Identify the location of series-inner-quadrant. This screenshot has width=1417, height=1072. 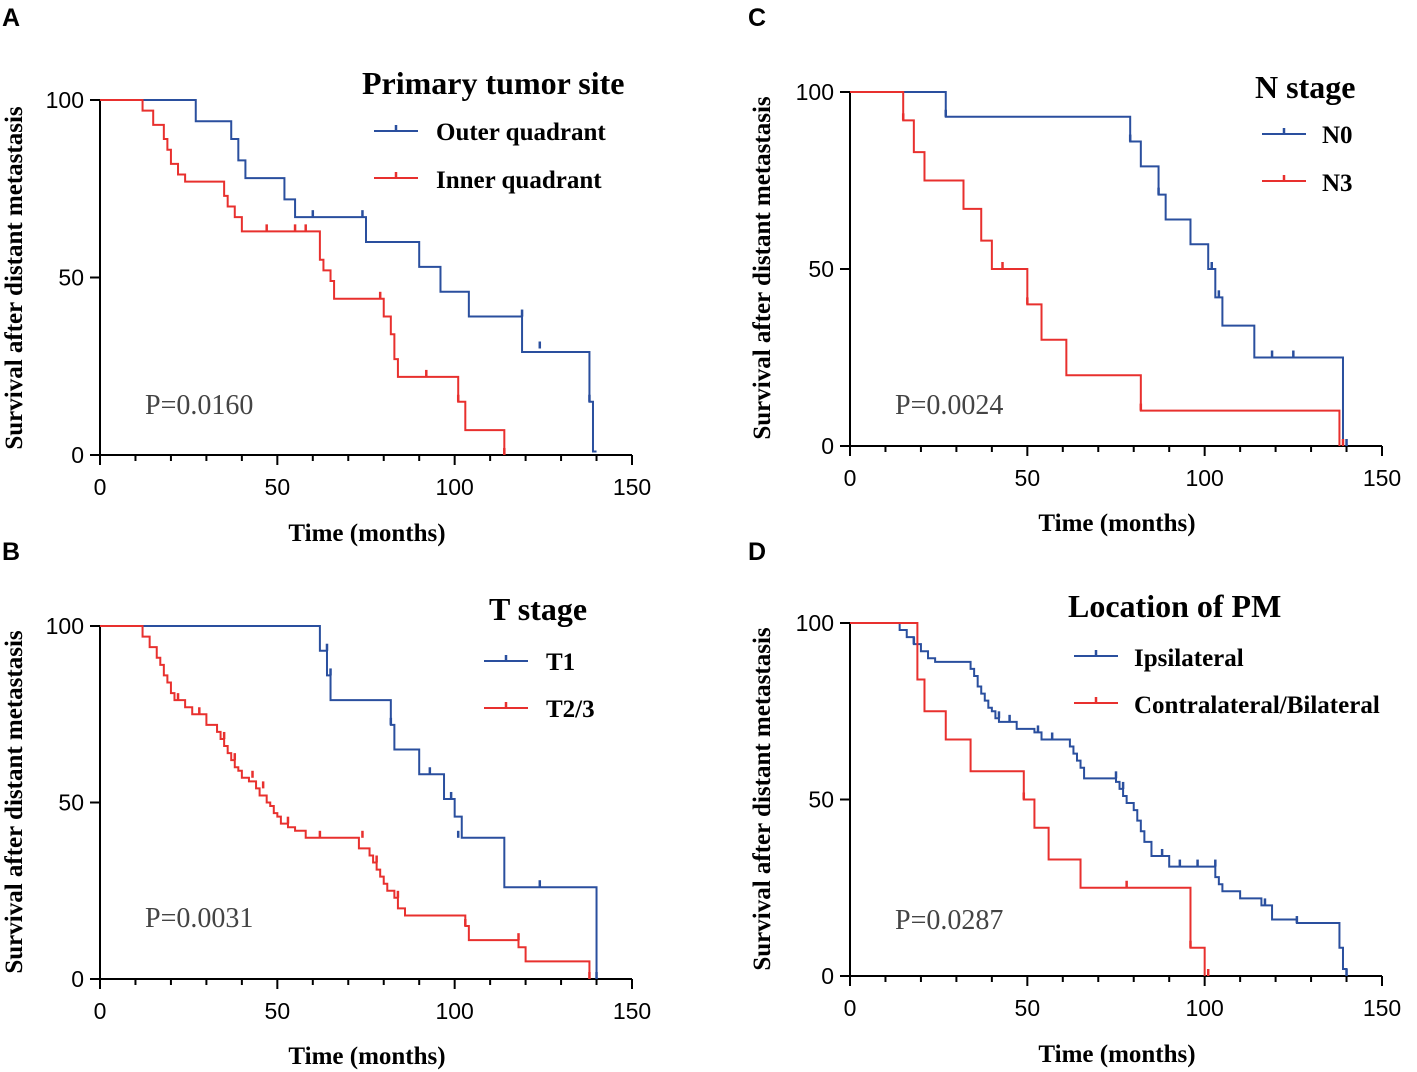
(303, 277).